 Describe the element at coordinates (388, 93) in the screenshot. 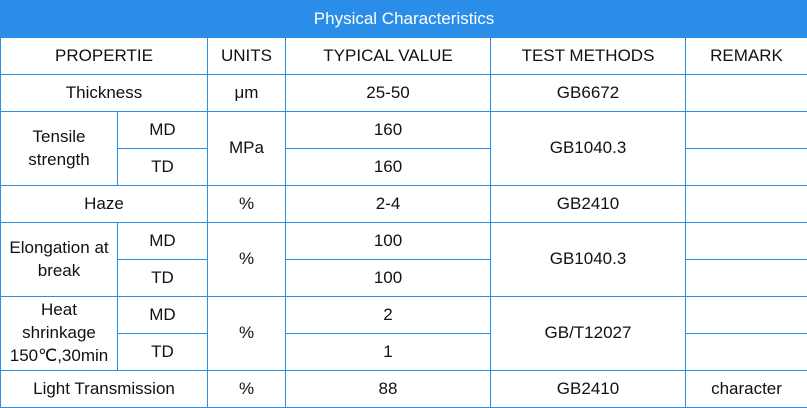

I see `value: 25-50` at that location.